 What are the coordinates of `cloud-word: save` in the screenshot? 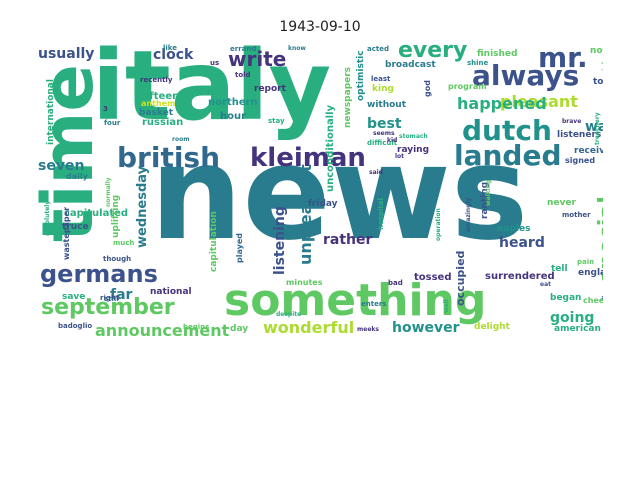 It's located at (74, 297).